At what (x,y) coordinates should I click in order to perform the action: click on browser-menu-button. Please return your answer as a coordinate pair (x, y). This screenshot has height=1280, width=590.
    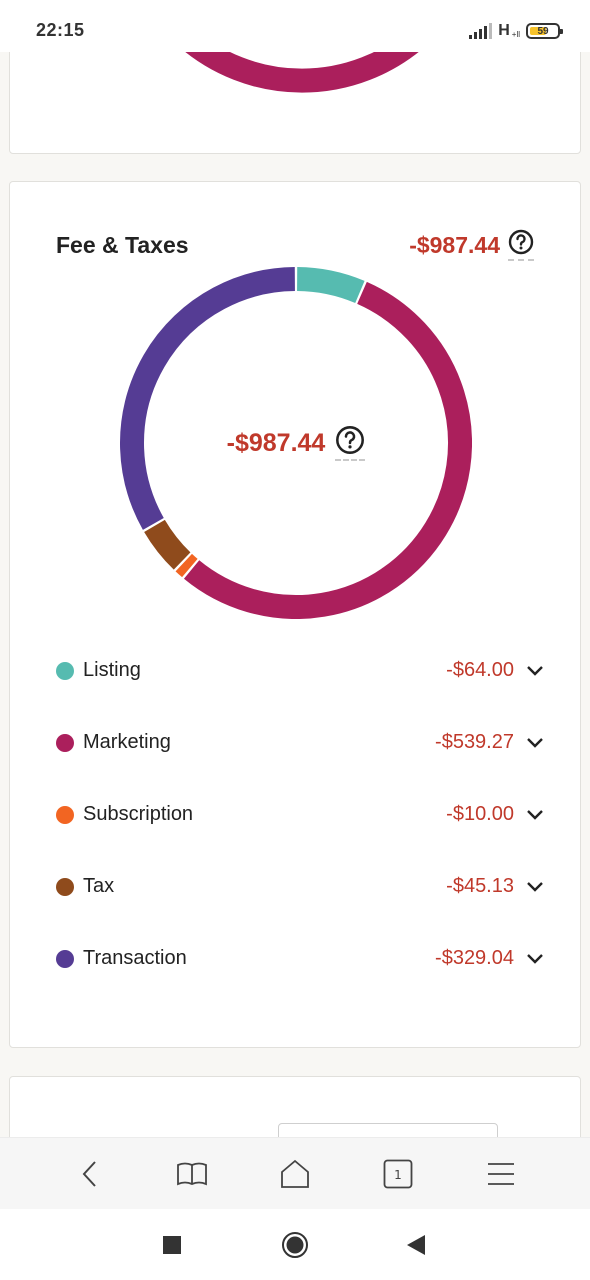
    Looking at the image, I should click on (501, 1174).